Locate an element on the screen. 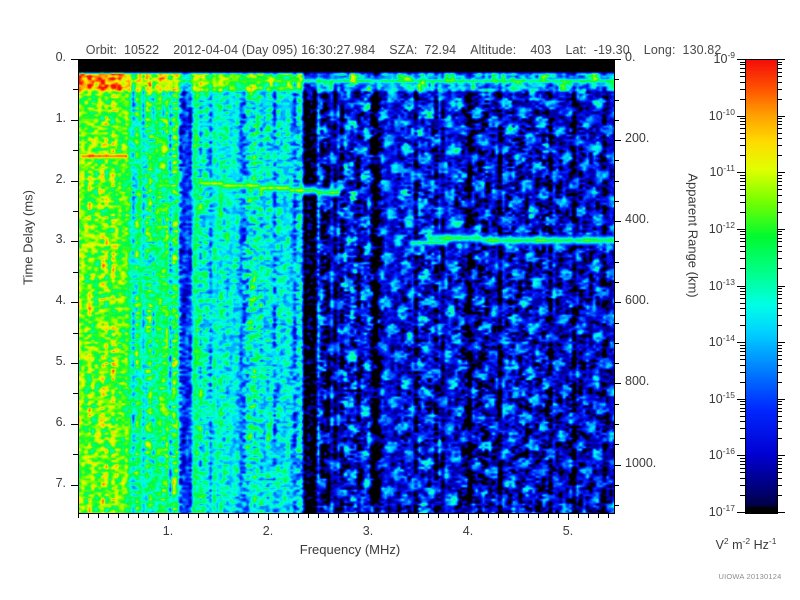  orbit-value: 10522 is located at coordinates (141, 50).